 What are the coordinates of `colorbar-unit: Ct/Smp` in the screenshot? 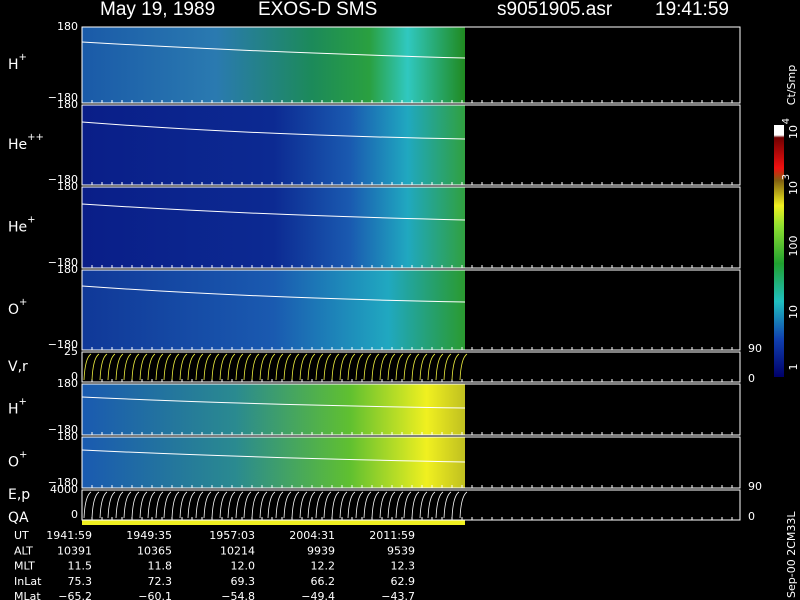 It's located at (791, 85).